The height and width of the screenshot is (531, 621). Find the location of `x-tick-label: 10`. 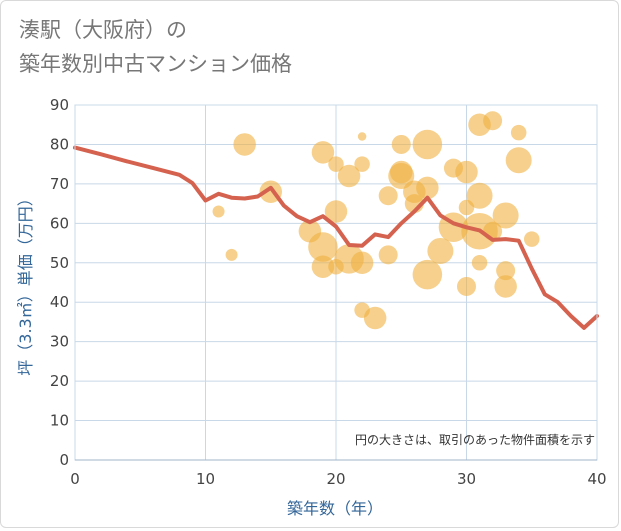

x-tick-label: 10 is located at coordinates (205, 479).